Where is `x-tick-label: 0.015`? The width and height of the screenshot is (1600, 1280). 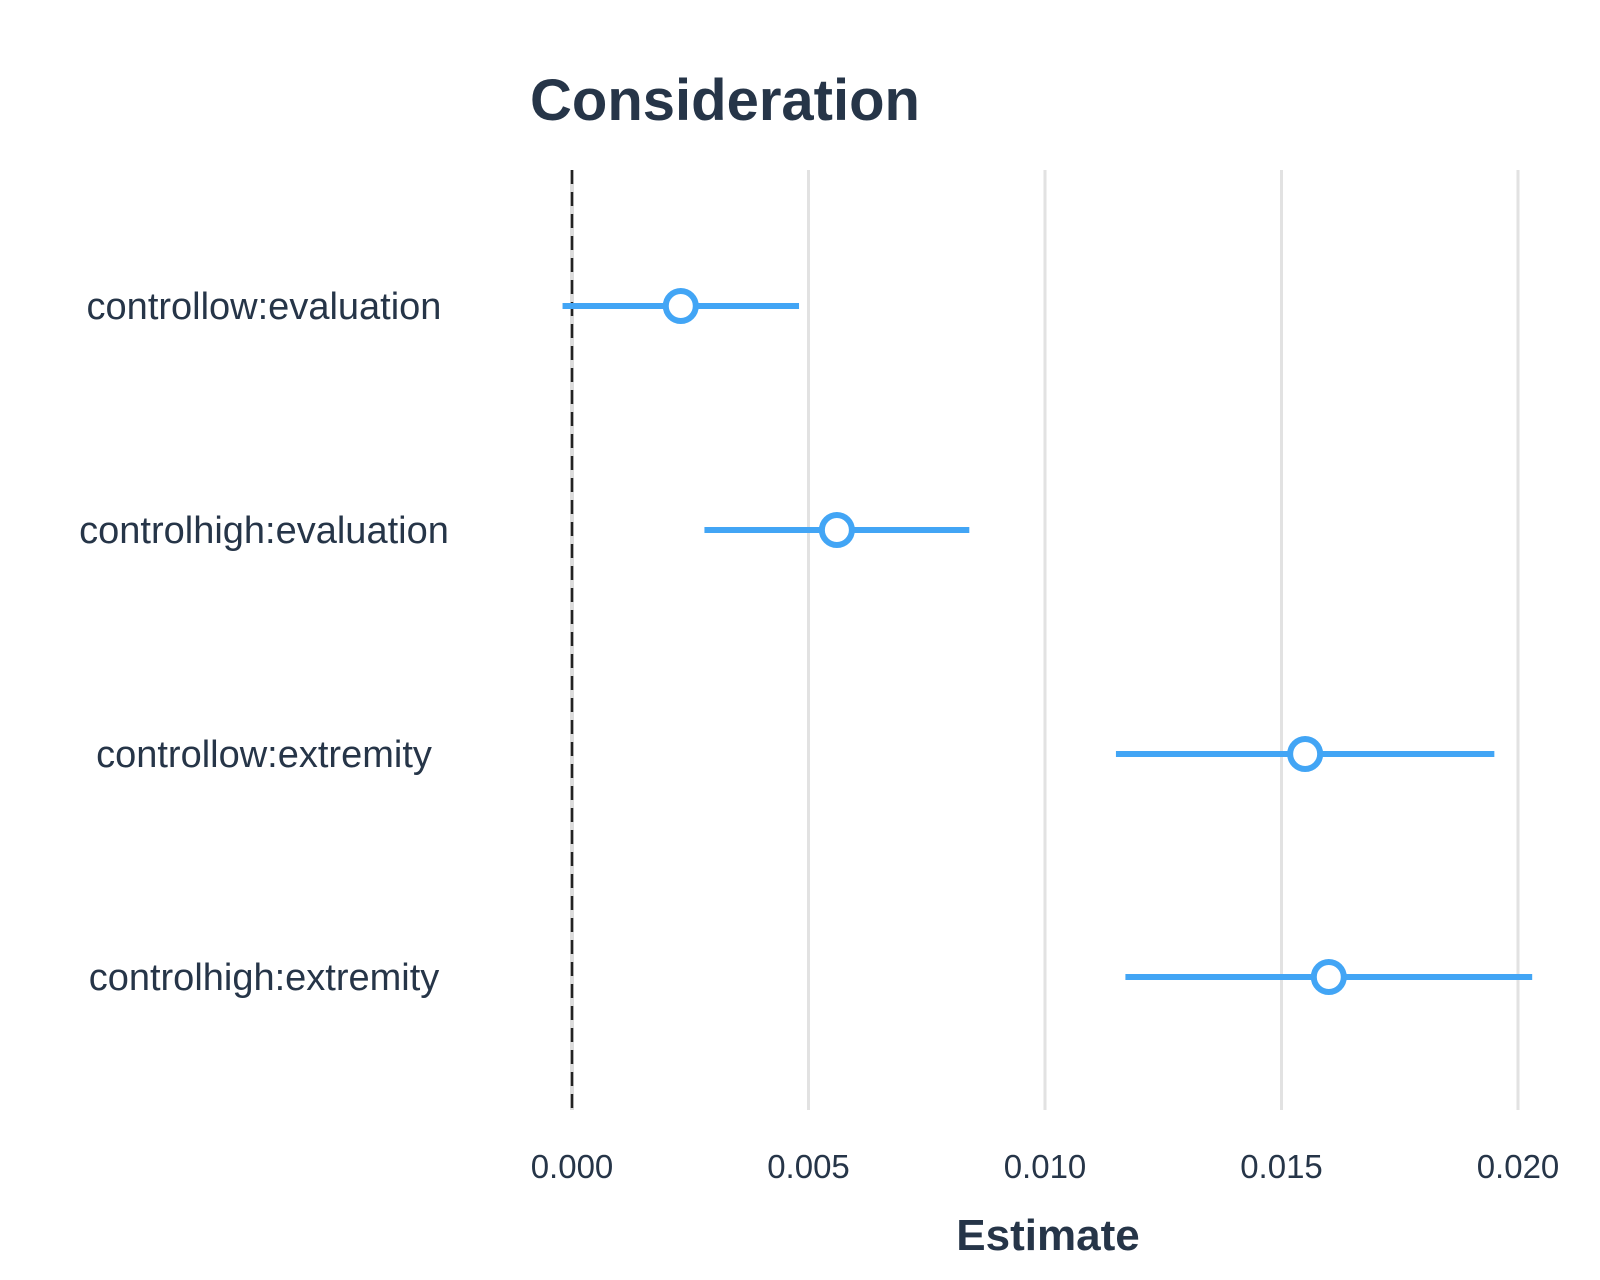 x-tick-label: 0.015 is located at coordinates (1281, 1166).